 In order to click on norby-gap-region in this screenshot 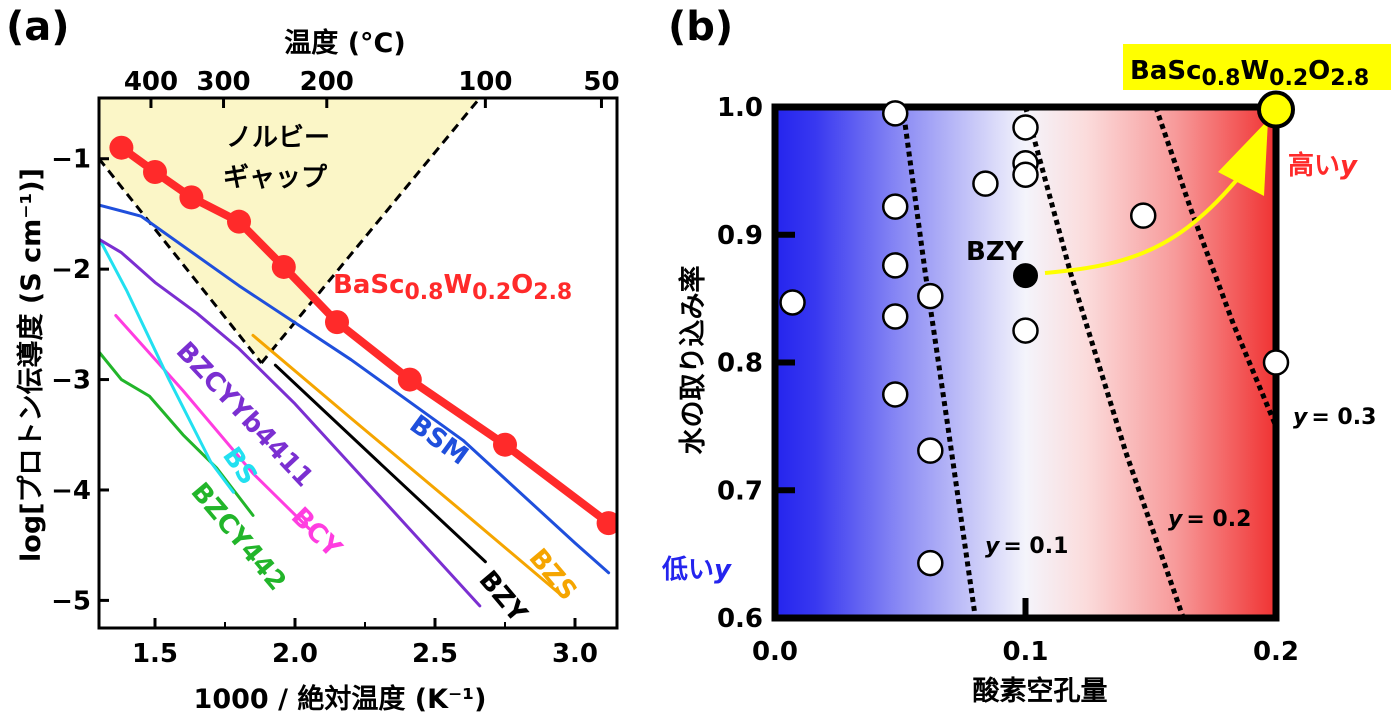, I will do `click(289, 230)`.